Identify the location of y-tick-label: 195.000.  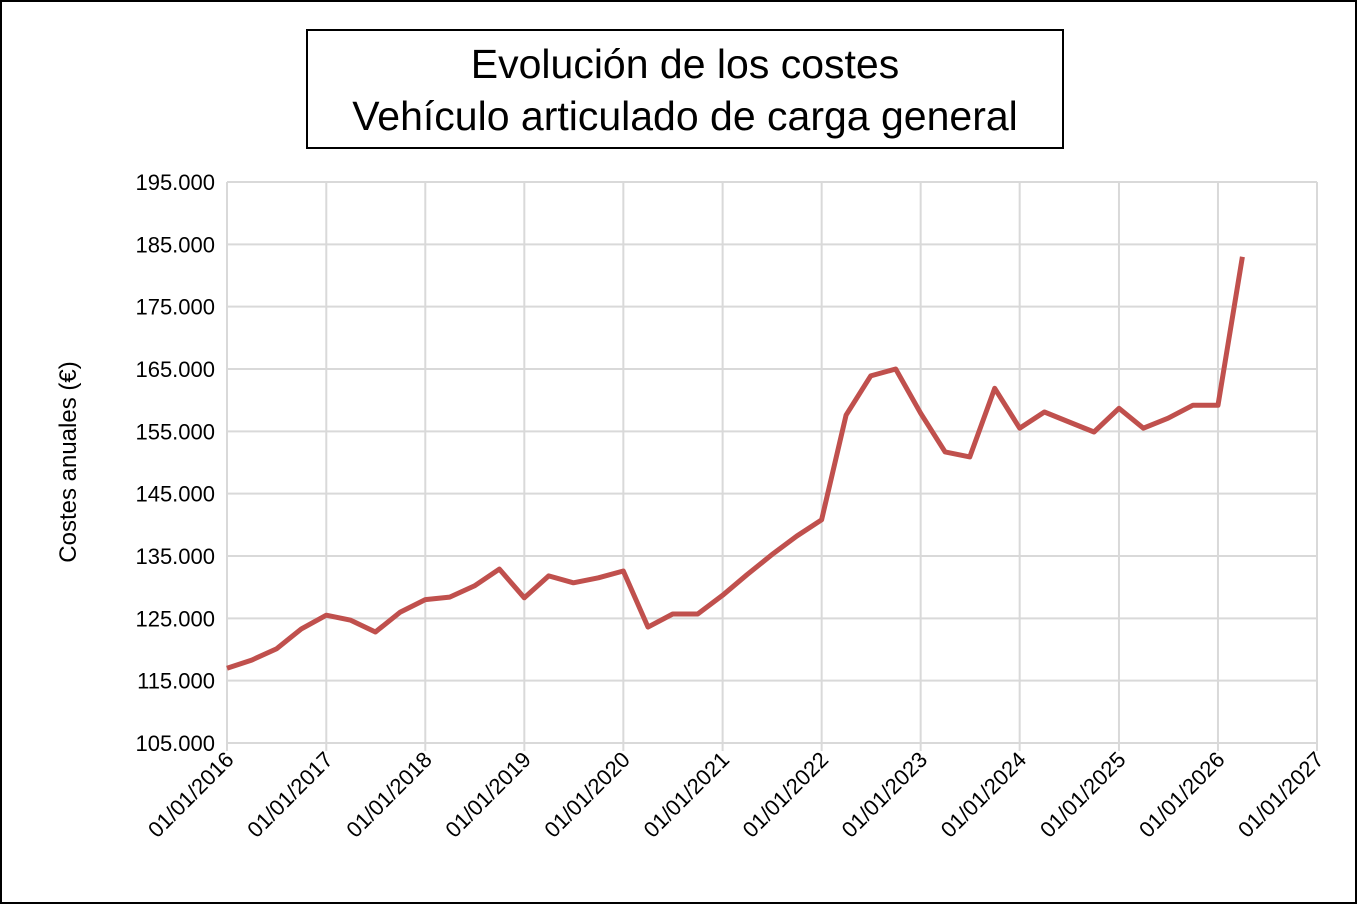
(175, 182).